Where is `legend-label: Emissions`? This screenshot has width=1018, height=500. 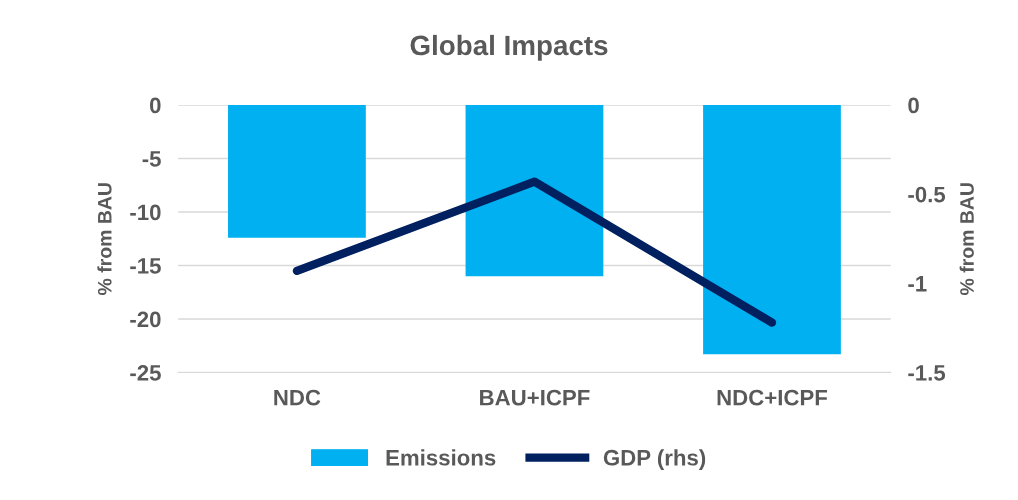 legend-label: Emissions is located at coordinates (441, 457).